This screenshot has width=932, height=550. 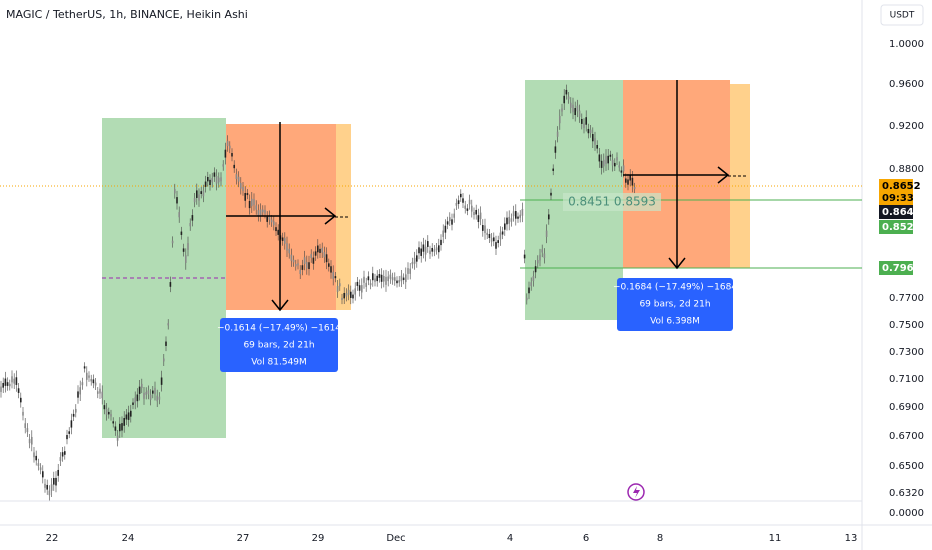 What do you see at coordinates (906, 436) in the screenshot?
I see `price-label: 0.6700` at bounding box center [906, 436].